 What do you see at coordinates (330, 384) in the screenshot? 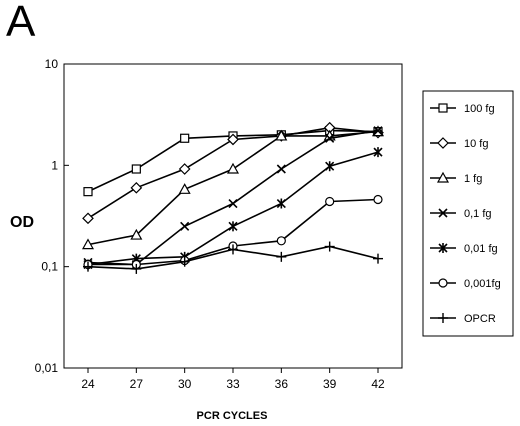
I see `x-tick-label: 39` at bounding box center [330, 384].